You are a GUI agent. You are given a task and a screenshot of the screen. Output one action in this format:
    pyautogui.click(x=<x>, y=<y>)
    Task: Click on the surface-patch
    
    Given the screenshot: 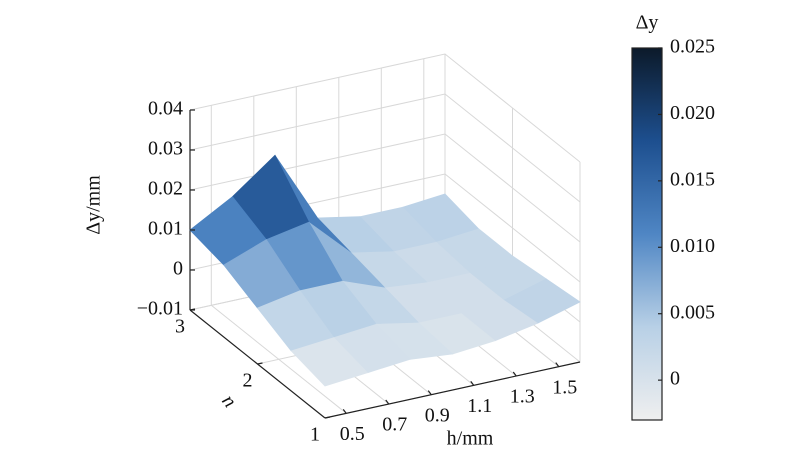 What is the action you would take?
    pyautogui.click(x=329, y=362)
    